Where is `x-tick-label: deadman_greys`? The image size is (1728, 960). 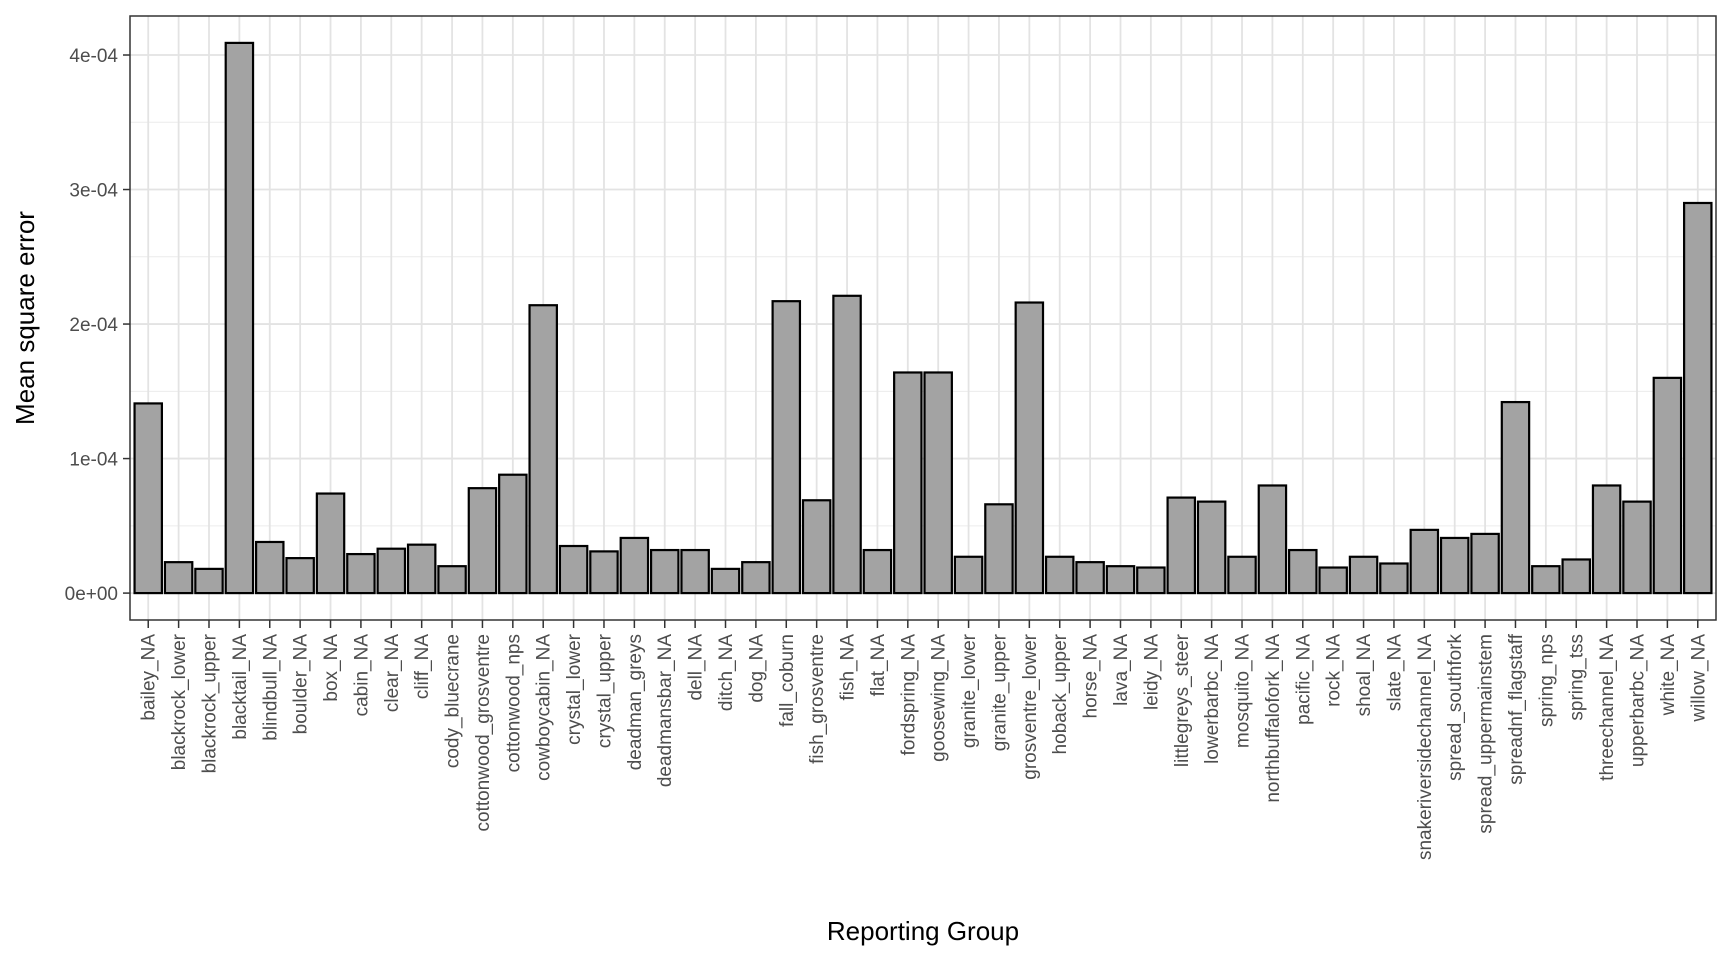 x-tick-label: deadman_greys is located at coordinates (635, 702).